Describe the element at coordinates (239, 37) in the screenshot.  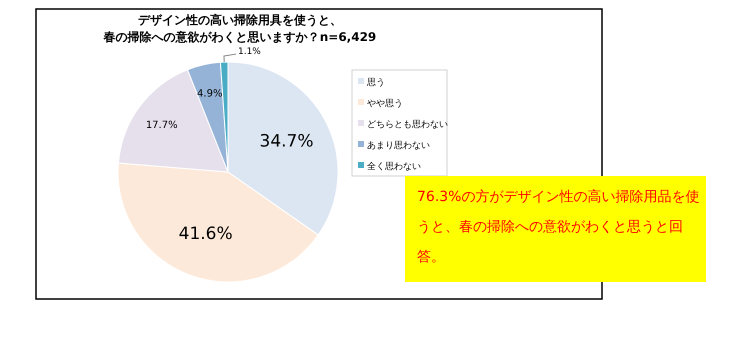
I see `chart-subtitle: 春の掃除への意欲がわくと思いますか？n=6,429` at that location.